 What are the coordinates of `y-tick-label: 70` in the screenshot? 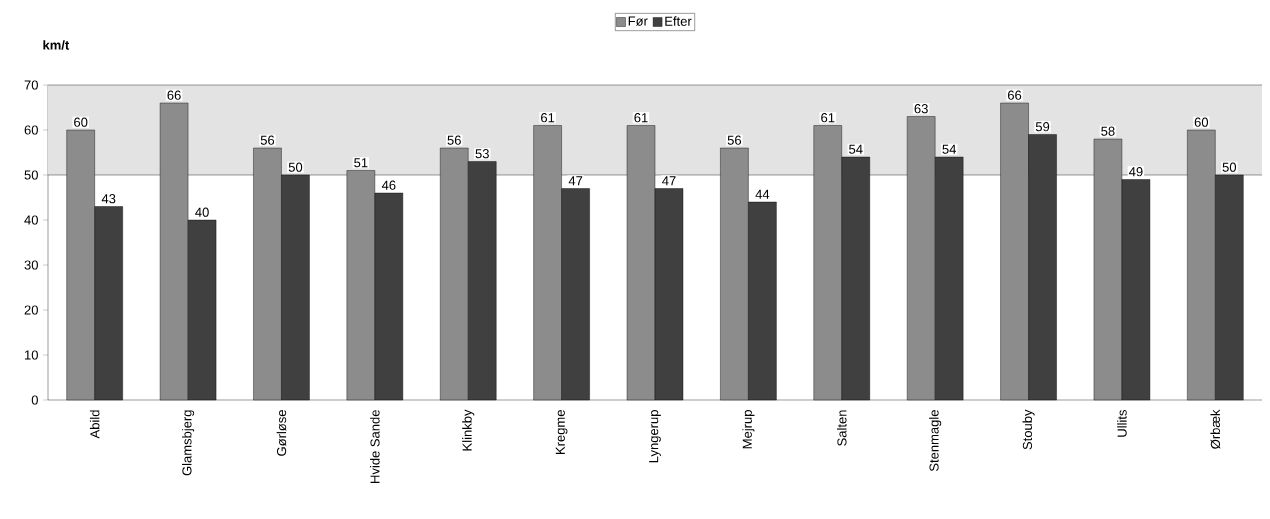 It's located at (31, 85).